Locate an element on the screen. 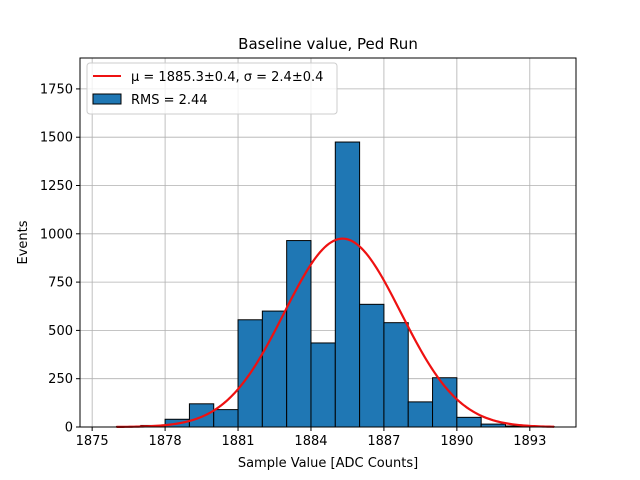  legend-box is located at coordinates (212, 88).